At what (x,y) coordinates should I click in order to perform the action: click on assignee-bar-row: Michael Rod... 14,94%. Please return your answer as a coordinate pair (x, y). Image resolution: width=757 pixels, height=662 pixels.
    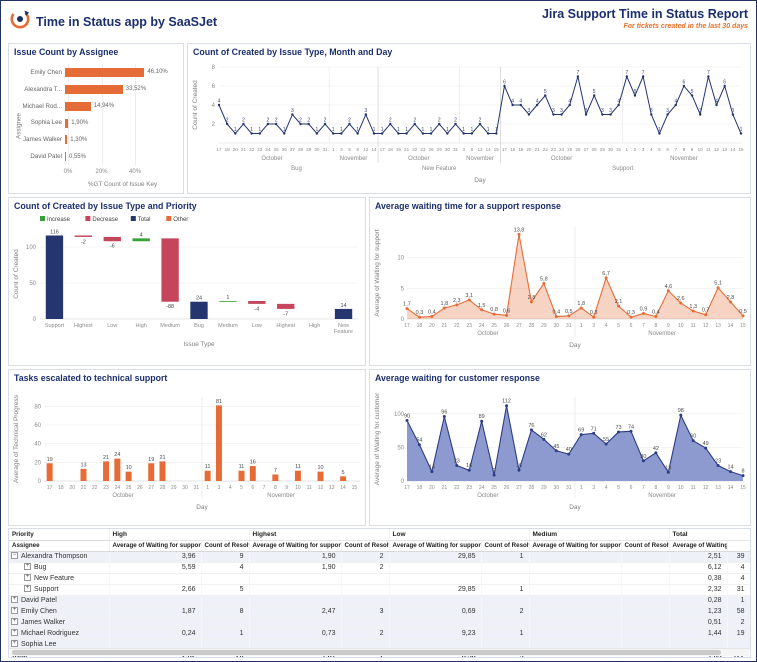
    Looking at the image, I should click on (99, 106).